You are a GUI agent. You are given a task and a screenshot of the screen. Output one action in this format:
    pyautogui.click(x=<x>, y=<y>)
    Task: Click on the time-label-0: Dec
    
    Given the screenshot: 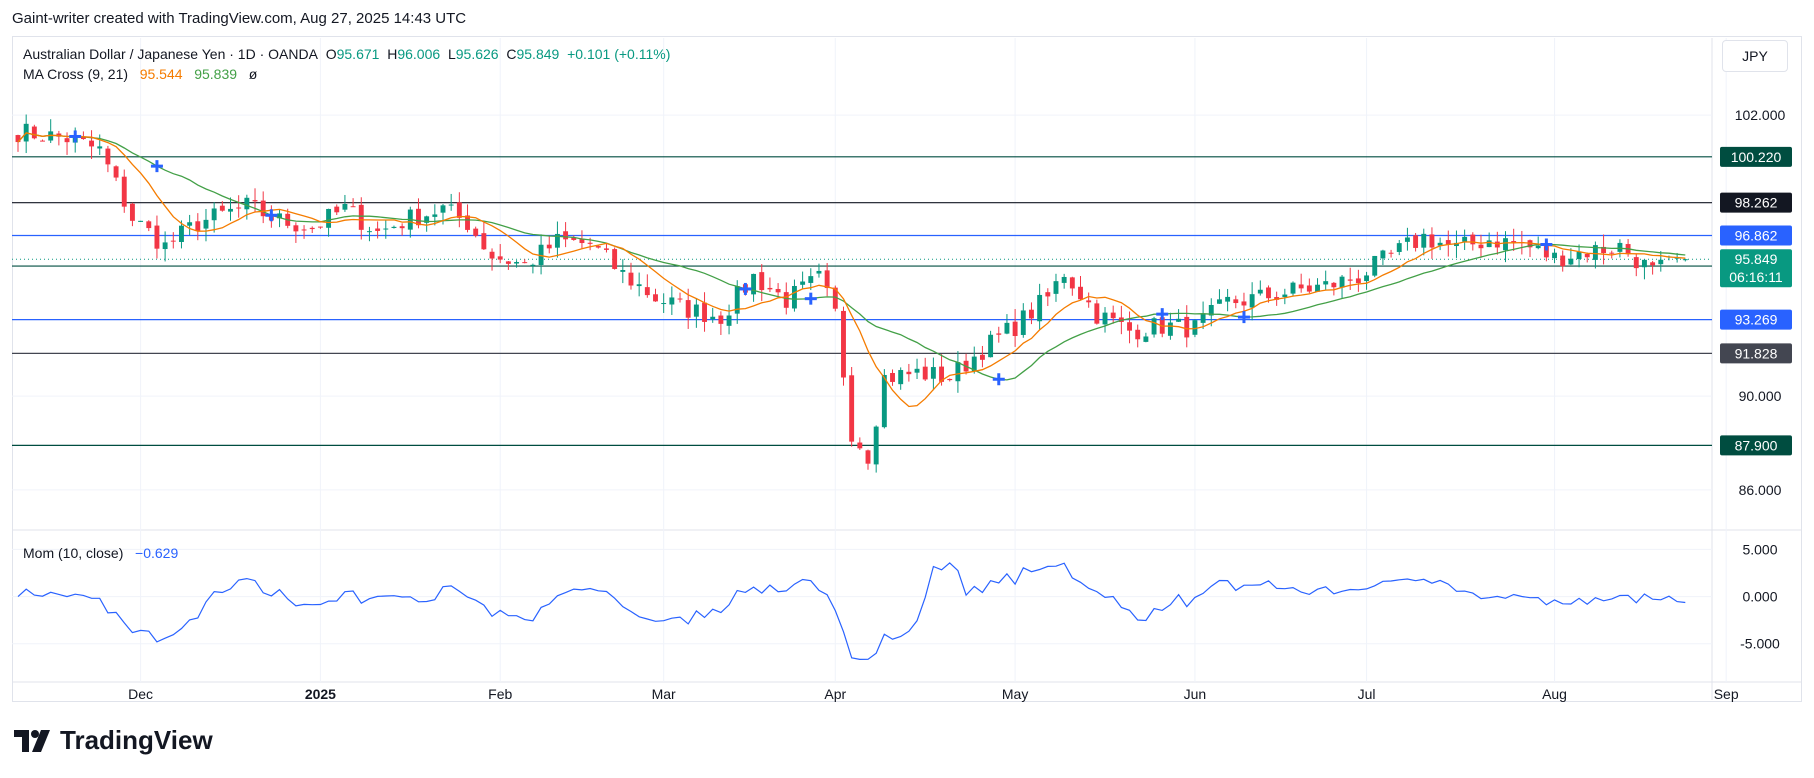 What is the action you would take?
    pyautogui.click(x=140, y=694)
    